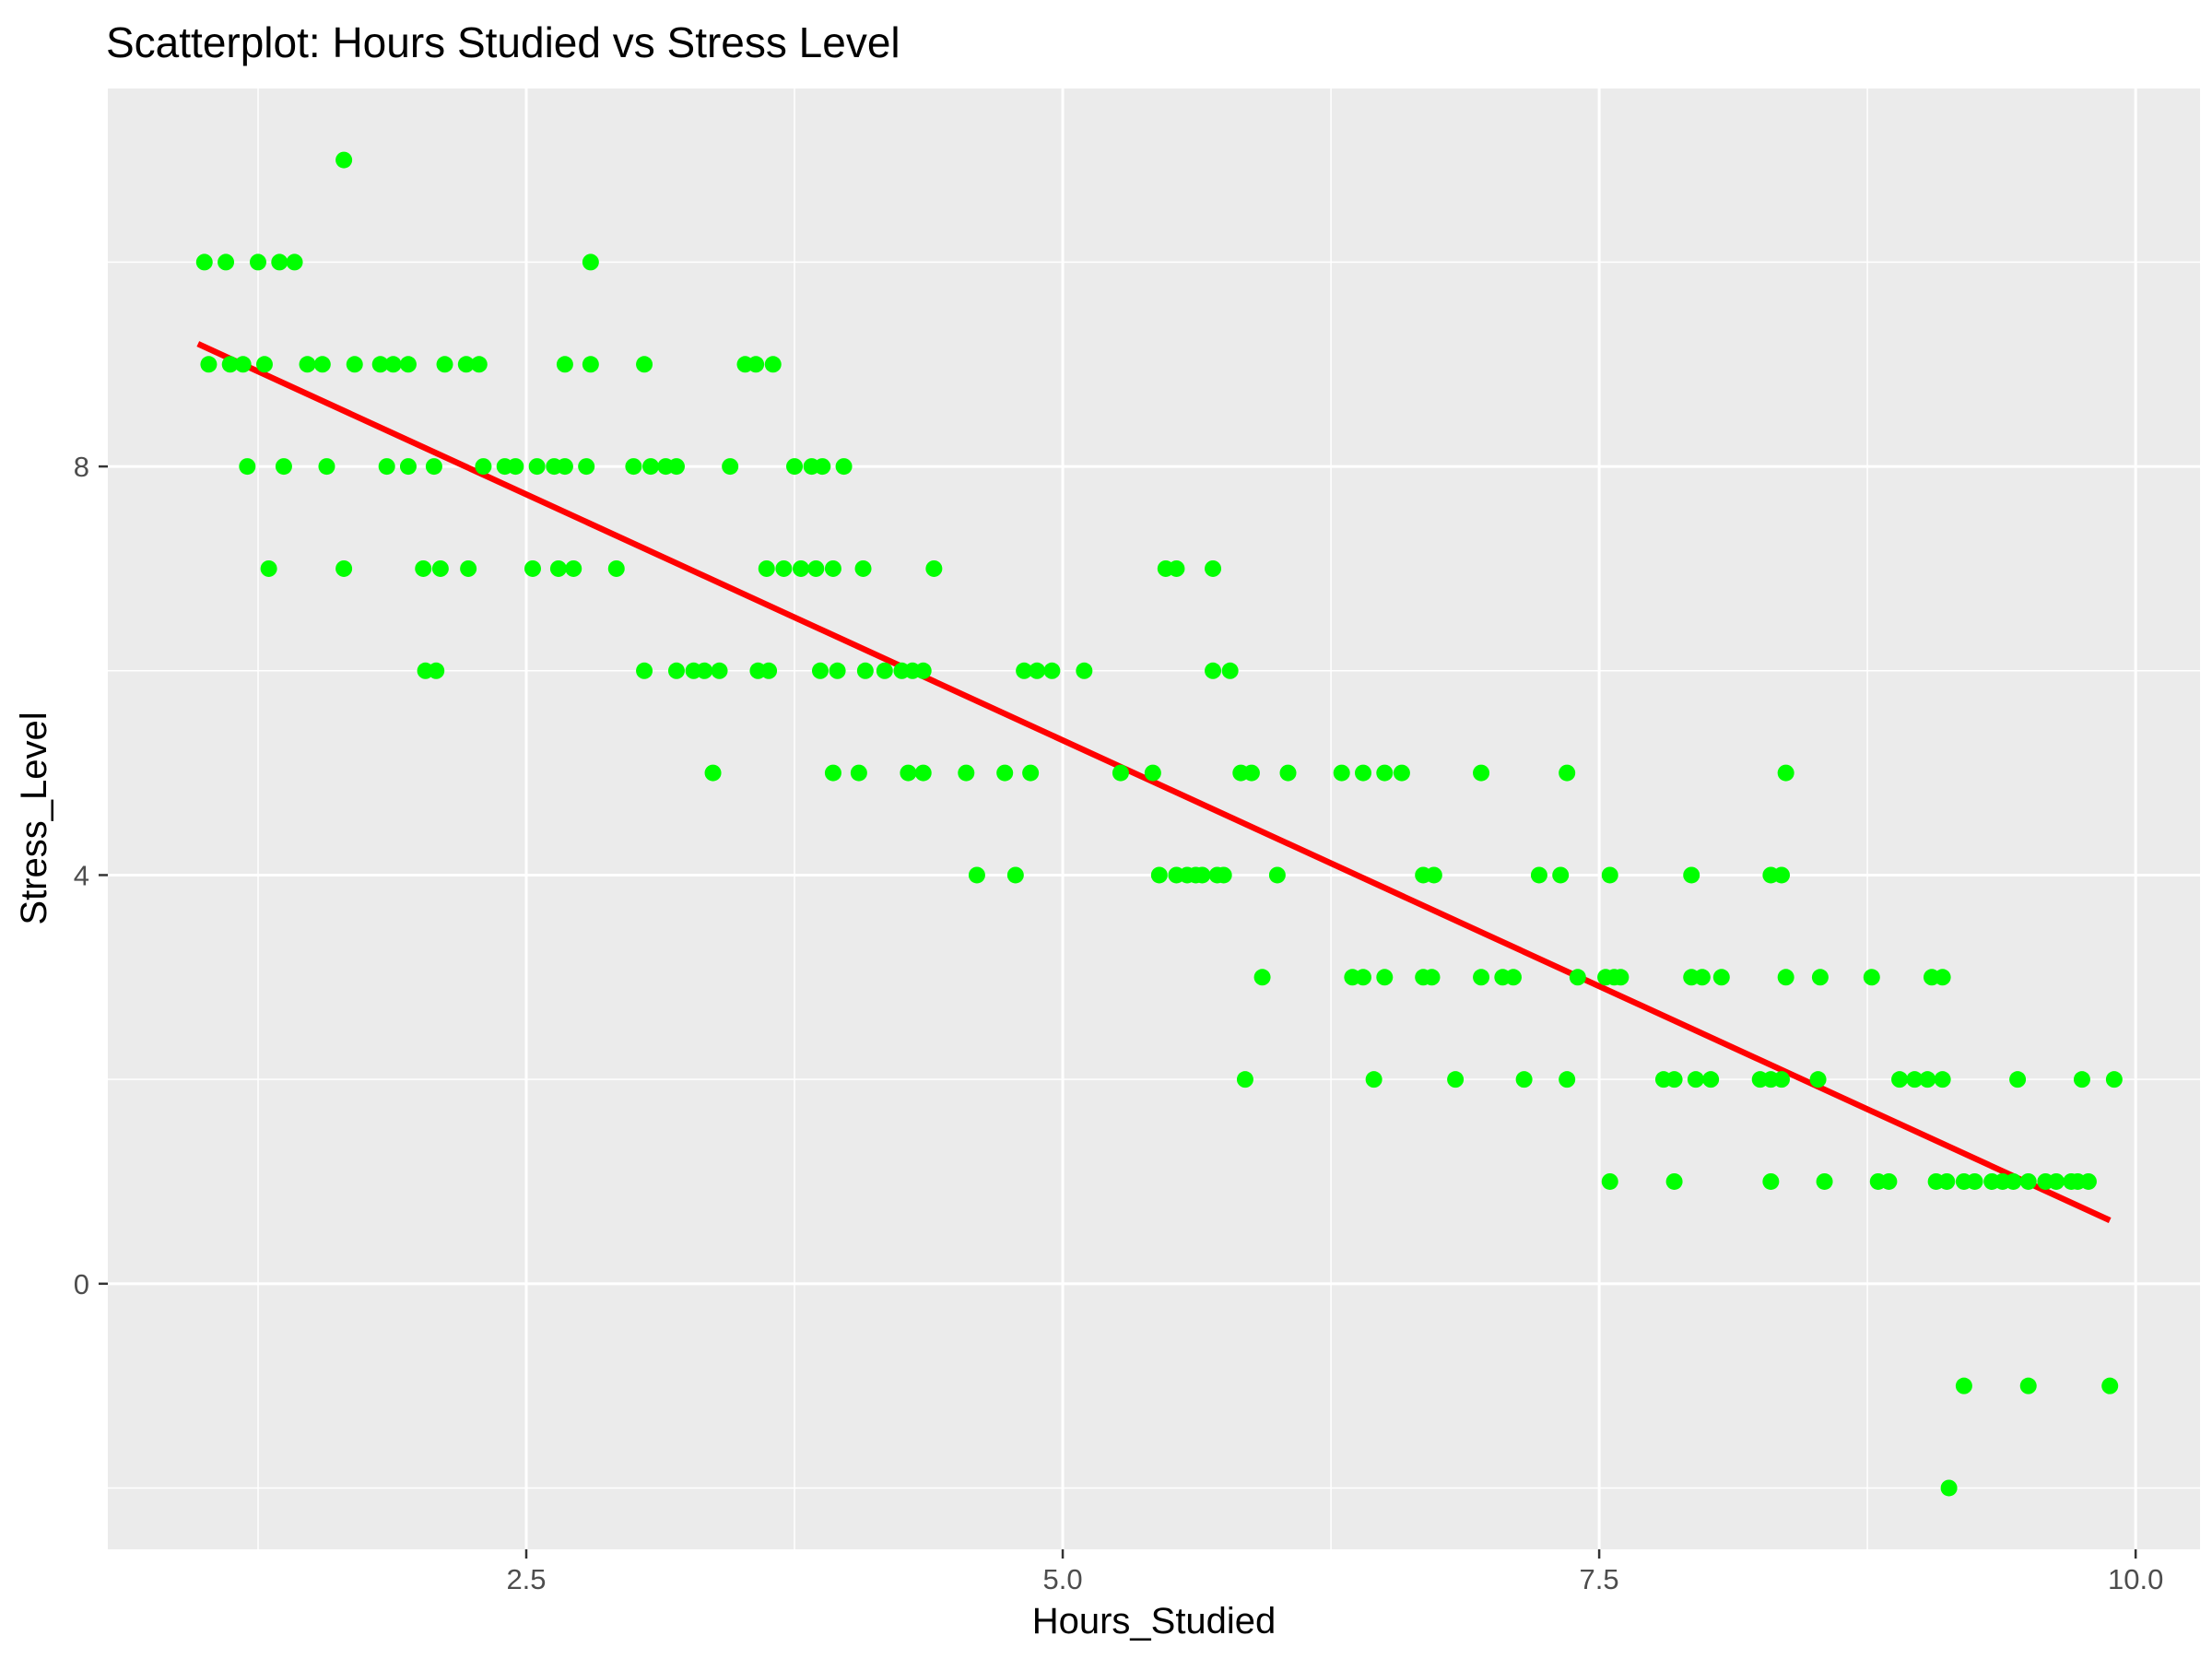 Image resolution: width=2212 pixels, height=1659 pixels. Describe the element at coordinates (526, 1579) in the screenshot. I see `x-tick-label: 2.5` at that location.